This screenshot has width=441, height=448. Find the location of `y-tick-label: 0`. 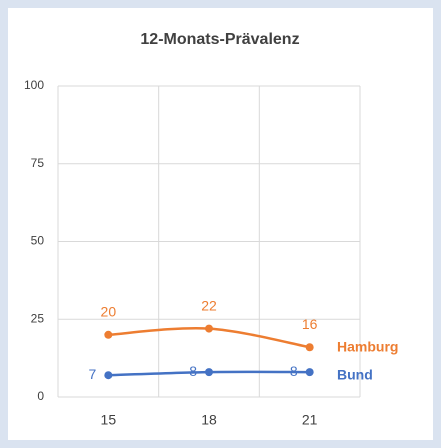

y-tick-label: 0 is located at coordinates (40, 396).